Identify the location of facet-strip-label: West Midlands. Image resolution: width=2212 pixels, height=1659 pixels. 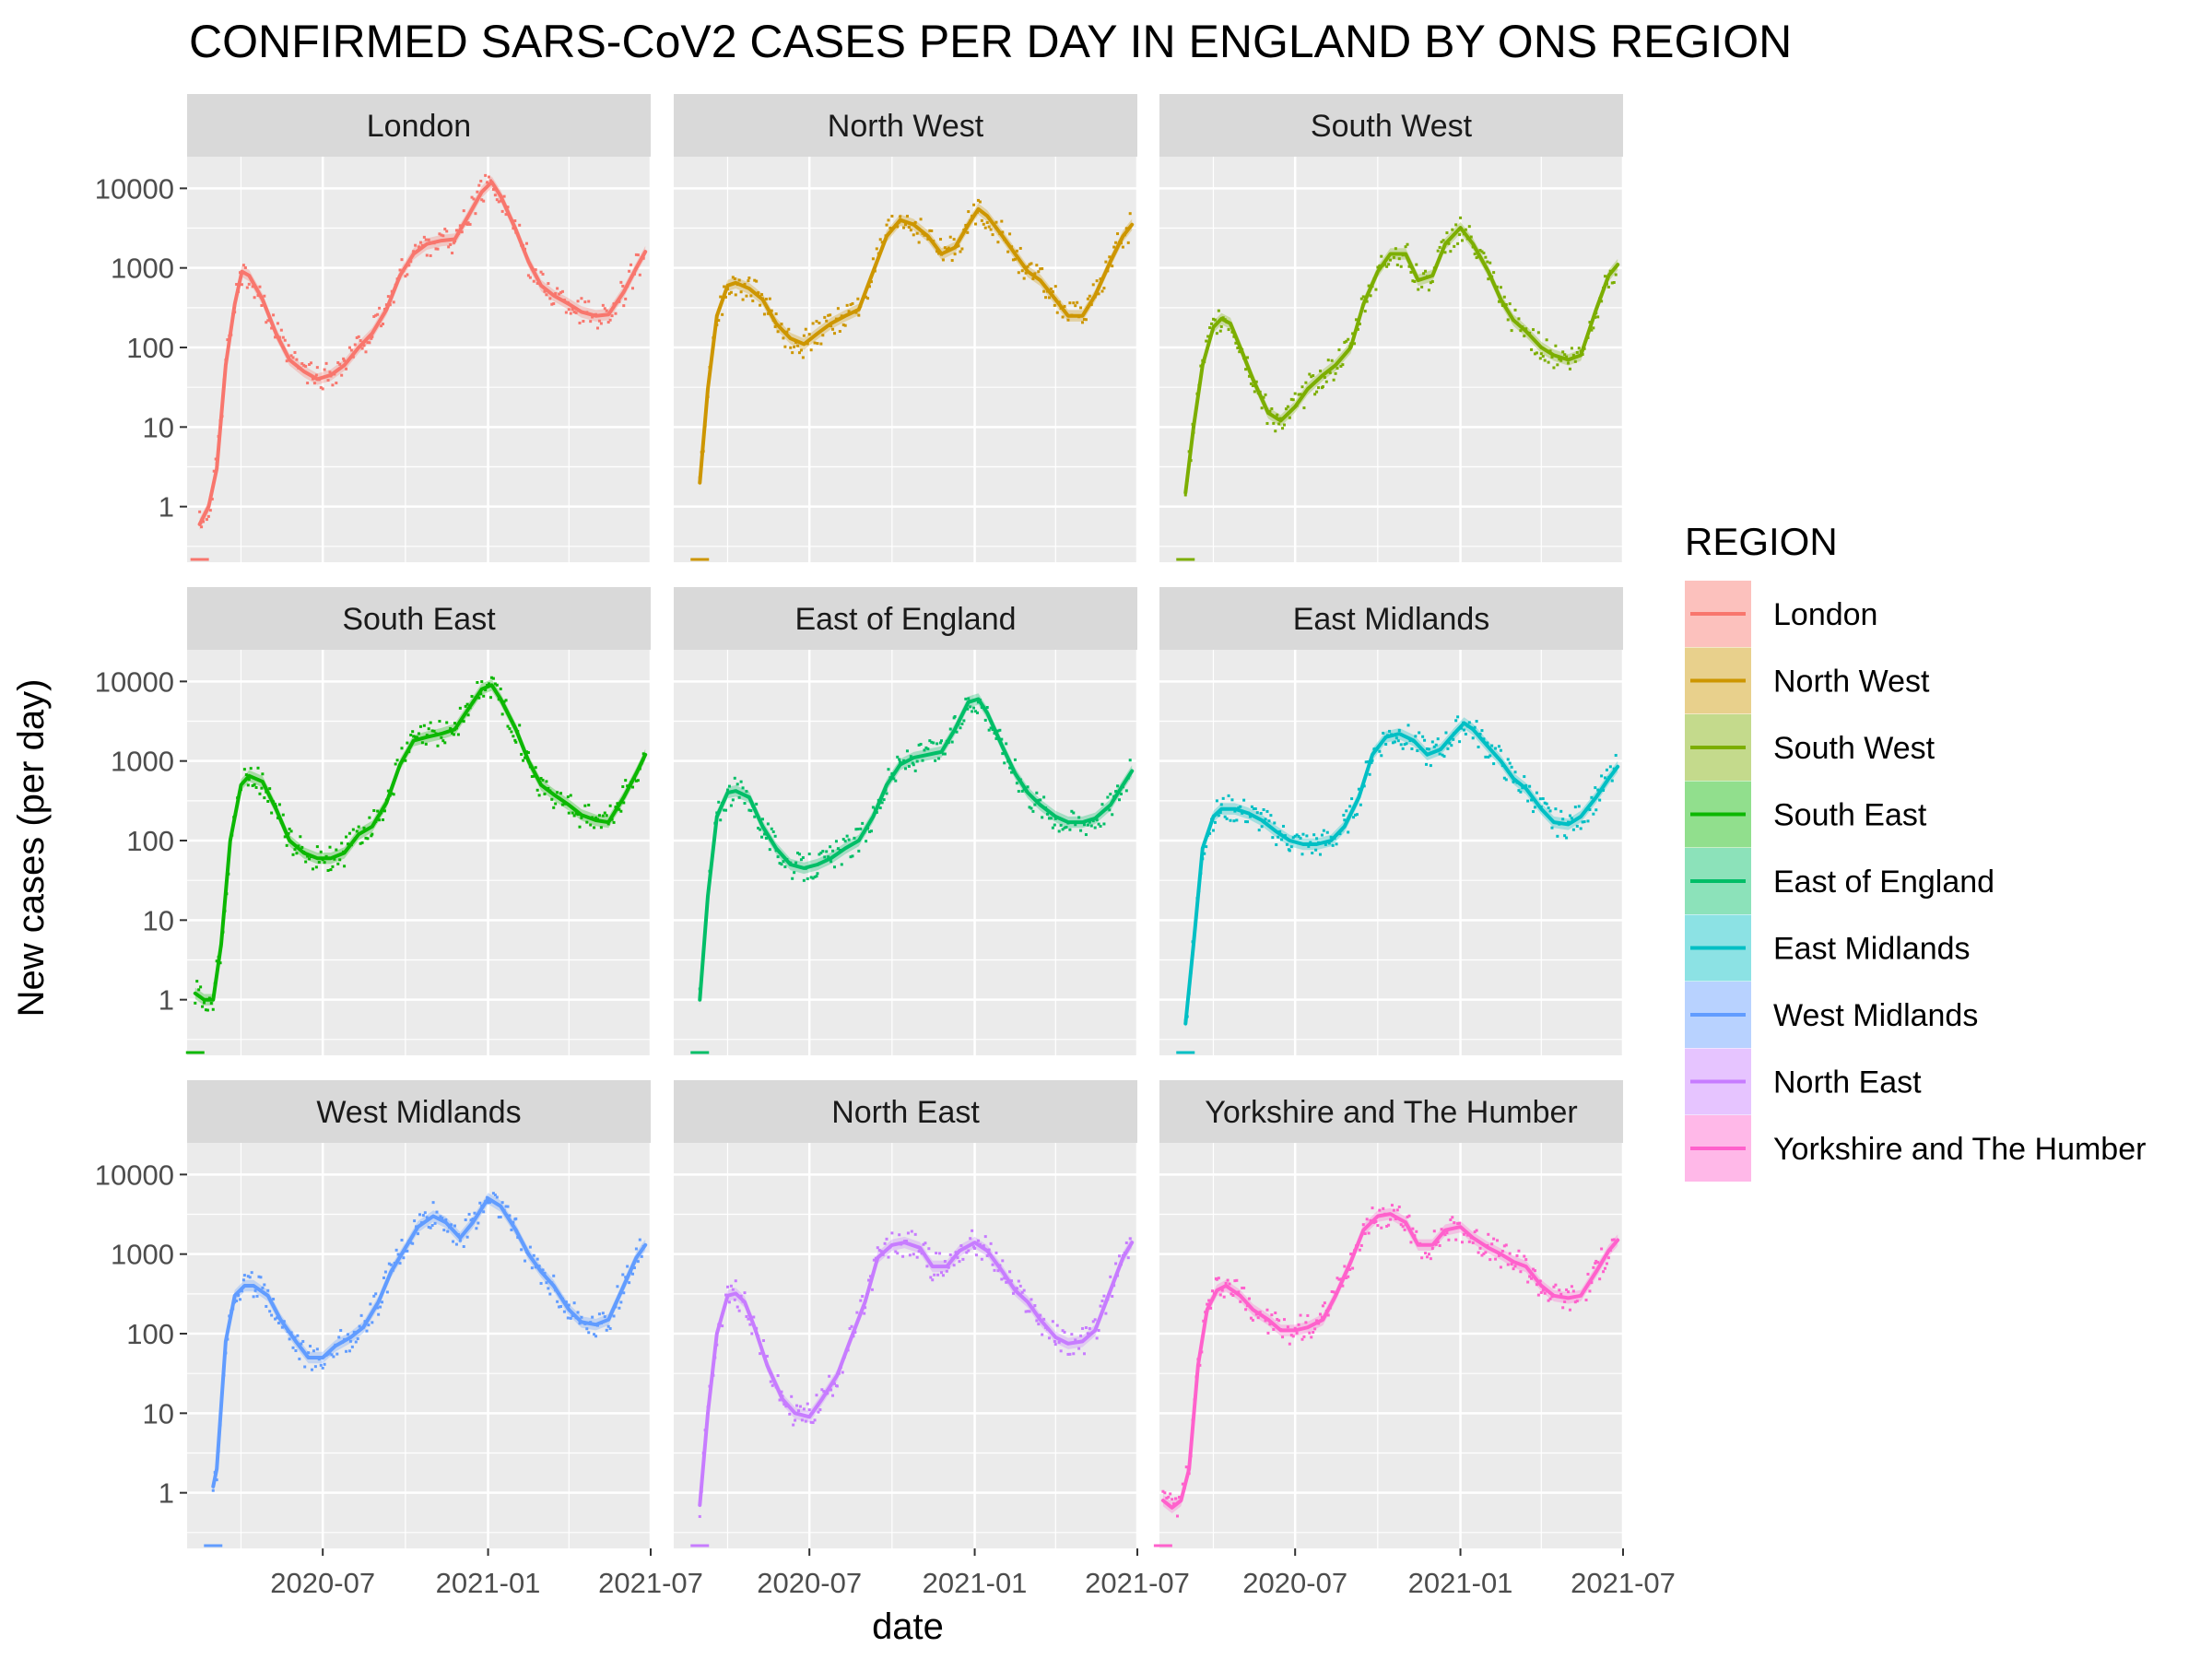
(418, 1112).